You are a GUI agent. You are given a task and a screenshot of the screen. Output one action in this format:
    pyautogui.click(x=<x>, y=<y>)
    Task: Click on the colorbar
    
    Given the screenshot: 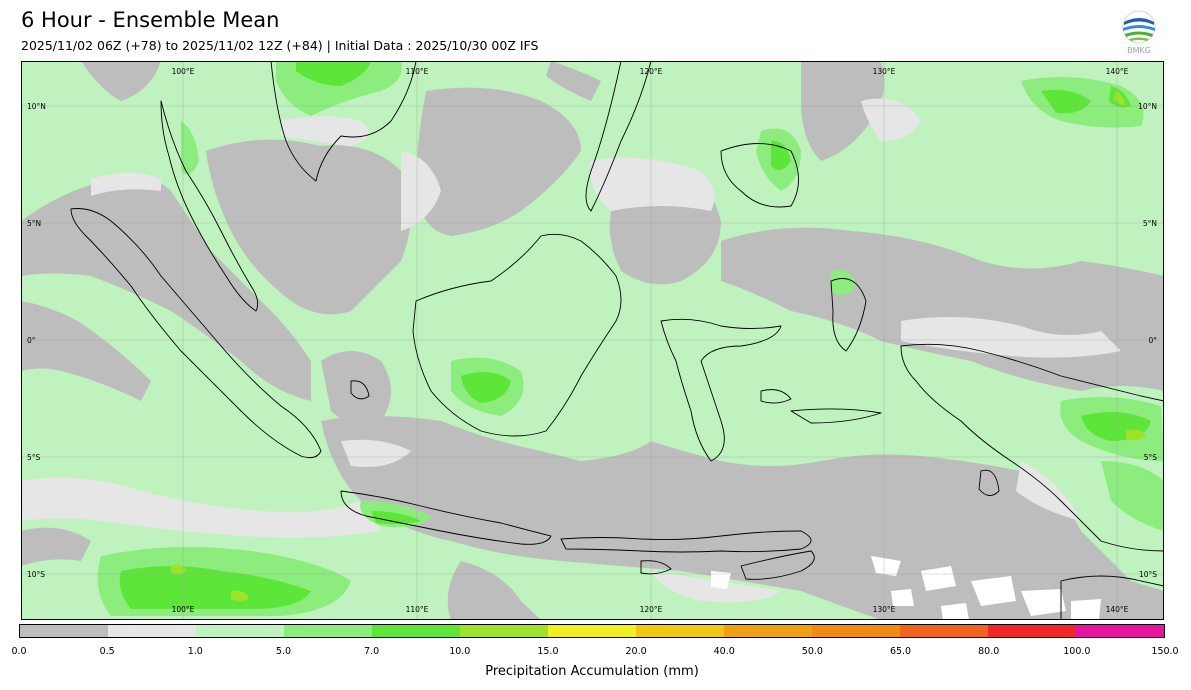 What is the action you would take?
    pyautogui.click(x=592, y=631)
    